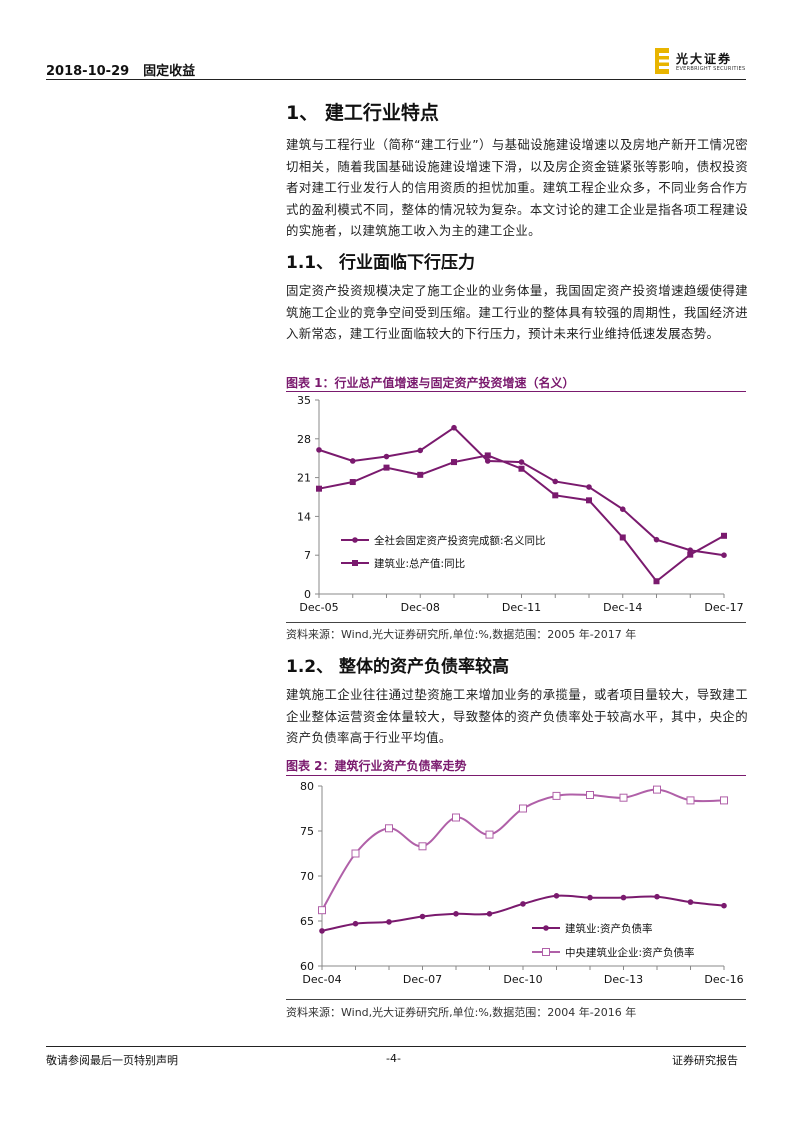 This screenshot has width=793, height=1122. What do you see at coordinates (723, 979) in the screenshot?
I see `chart-2-x-tick-label: Dec-16` at bounding box center [723, 979].